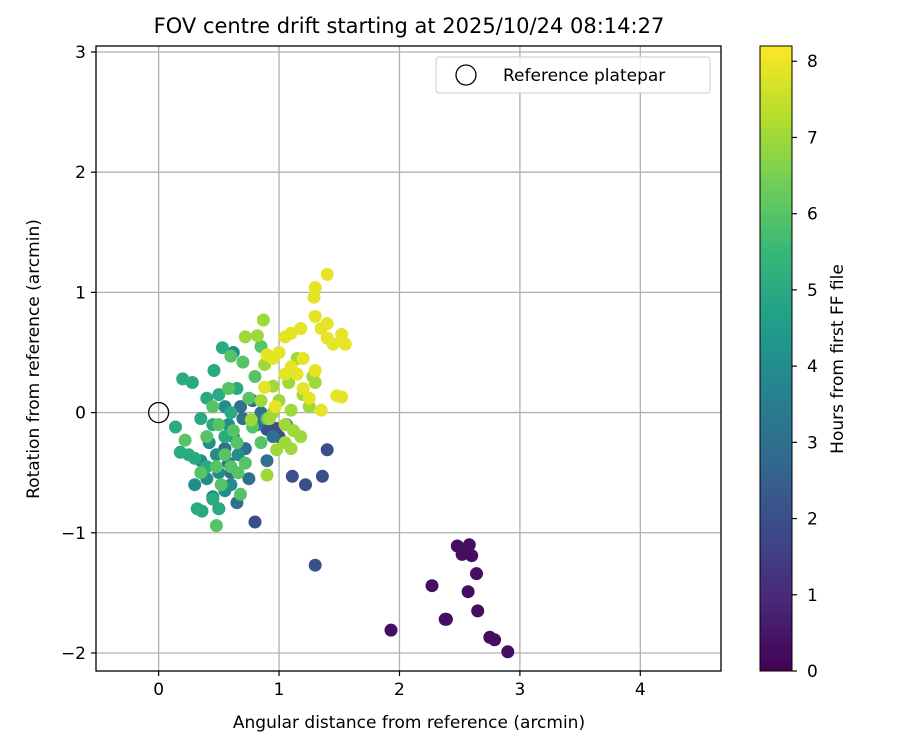  Describe the element at coordinates (279, 690) in the screenshot. I see `x-tick-label: 1` at that location.